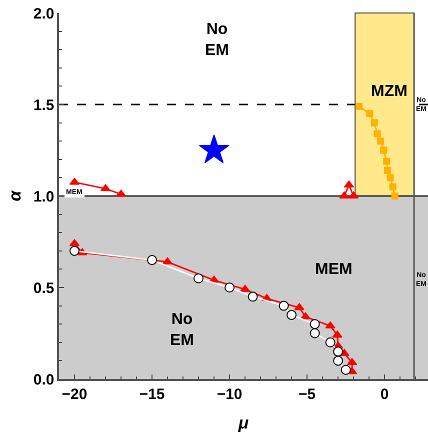 Image resolution: width=428 pixels, height=445 pixels. I want to click on y-tick-label: 1.5, so click(43, 105).